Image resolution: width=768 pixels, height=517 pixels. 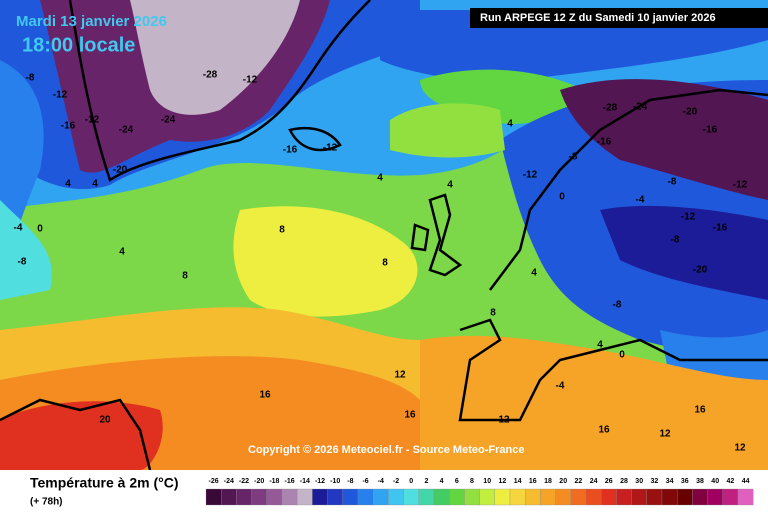 What do you see at coordinates (350, 481) in the screenshot?
I see `scale-label: -8` at bounding box center [350, 481].